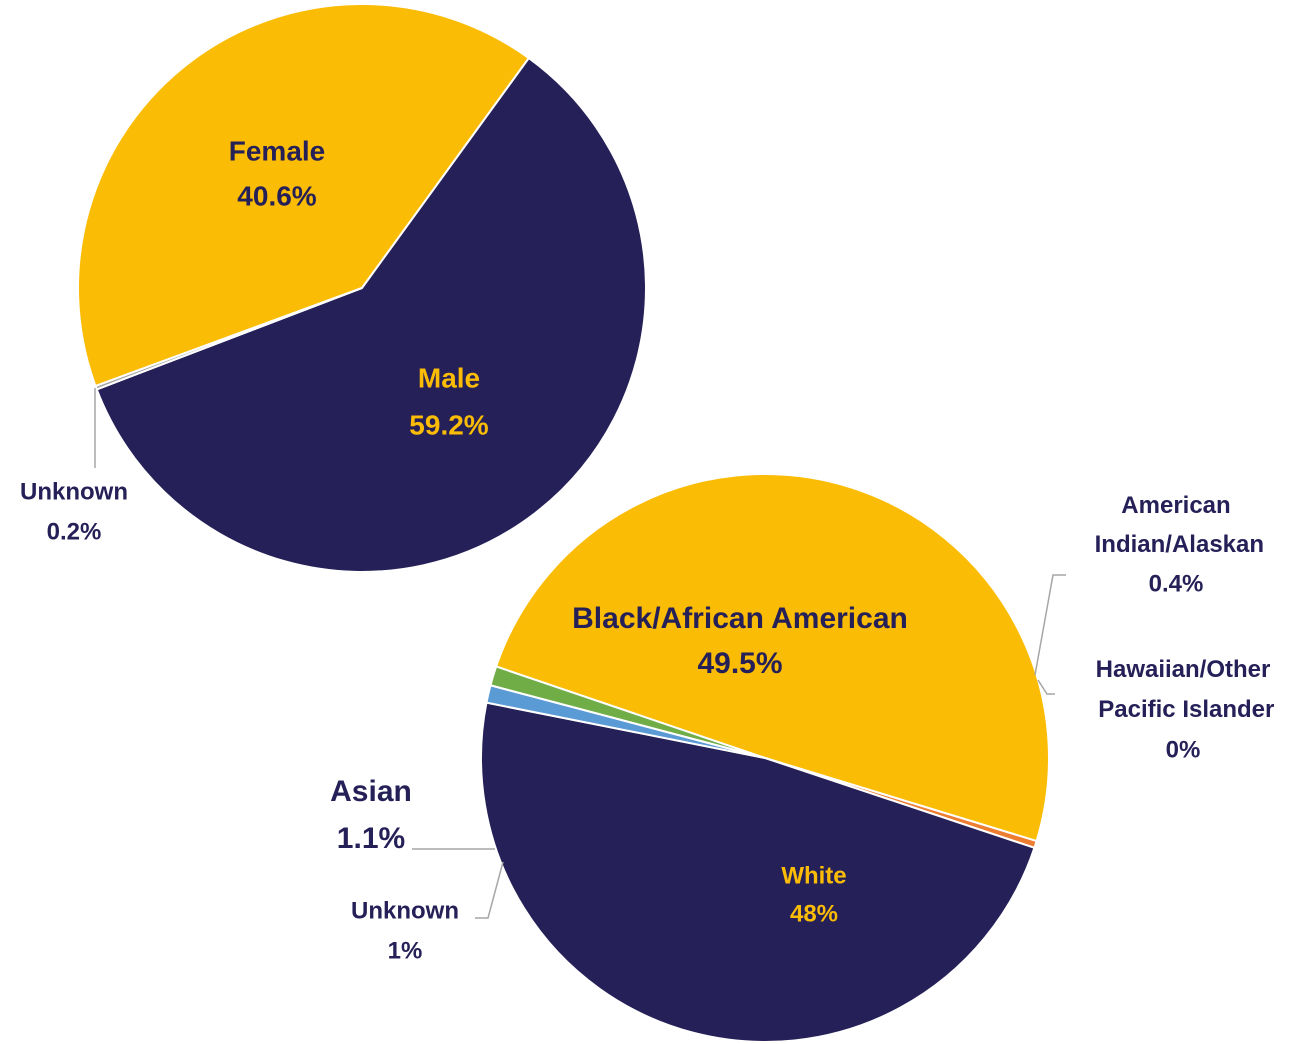 The image size is (1289, 1044). I want to click on value-label: 1.1%, so click(371, 838).